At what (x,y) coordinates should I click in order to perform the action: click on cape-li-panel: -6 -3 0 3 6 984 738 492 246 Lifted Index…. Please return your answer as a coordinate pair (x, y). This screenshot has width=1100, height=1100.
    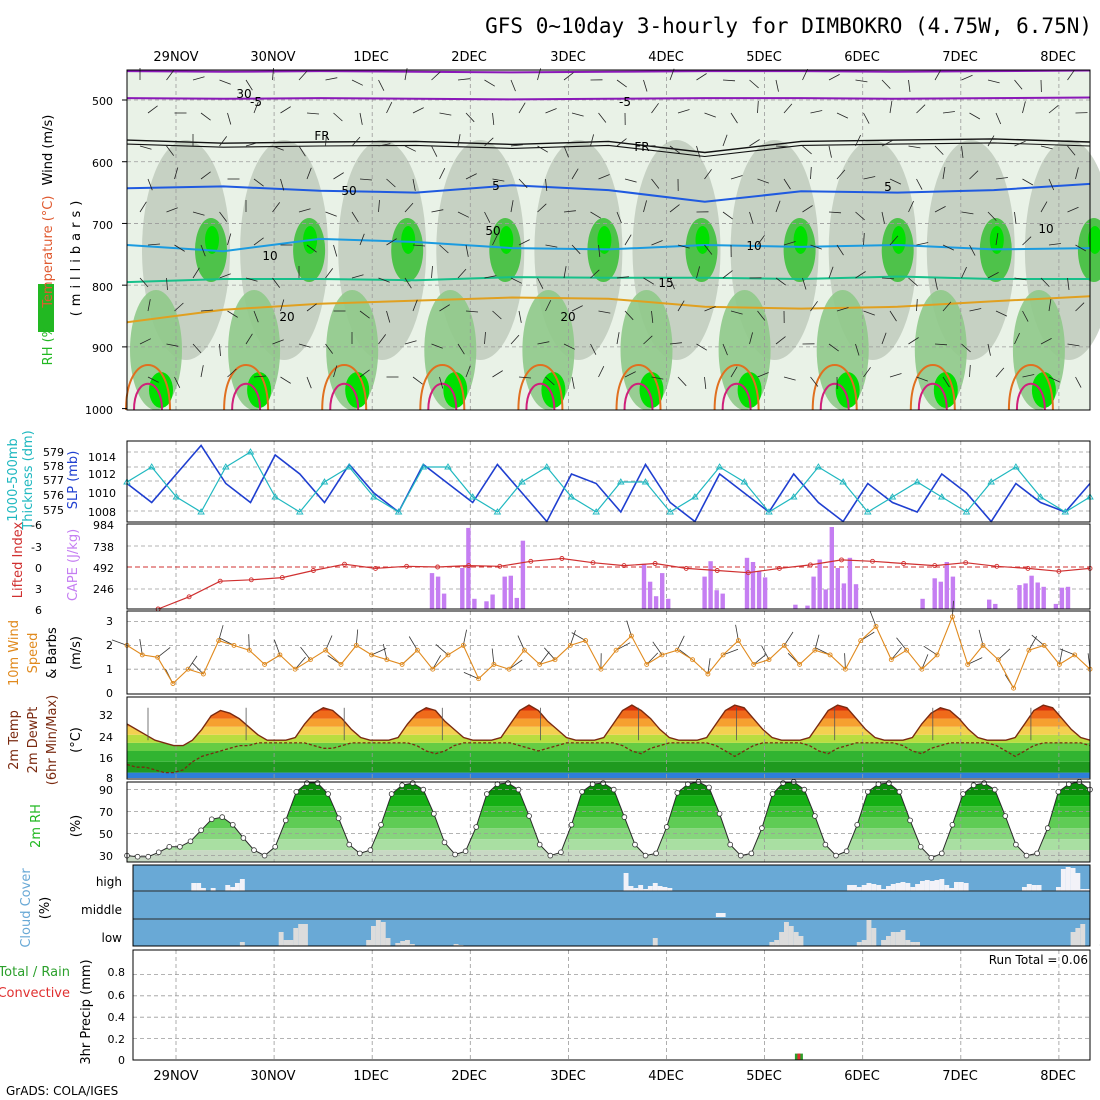
    Looking at the image, I should click on (552, 568).